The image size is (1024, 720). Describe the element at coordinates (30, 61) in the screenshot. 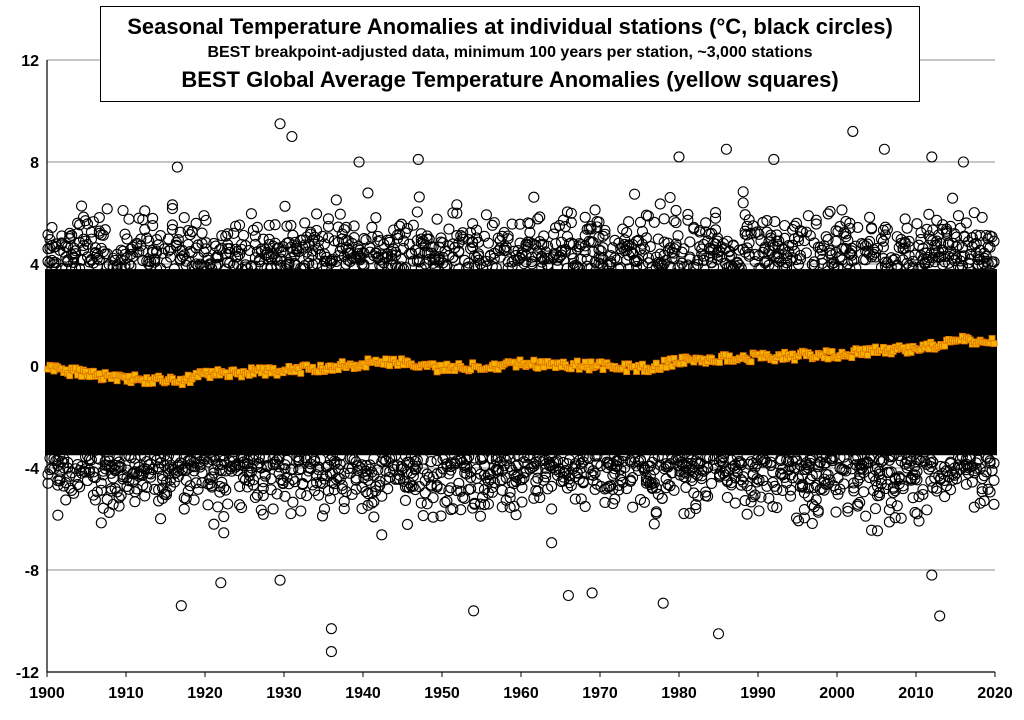

I see `y-tick-label: 12` at that location.